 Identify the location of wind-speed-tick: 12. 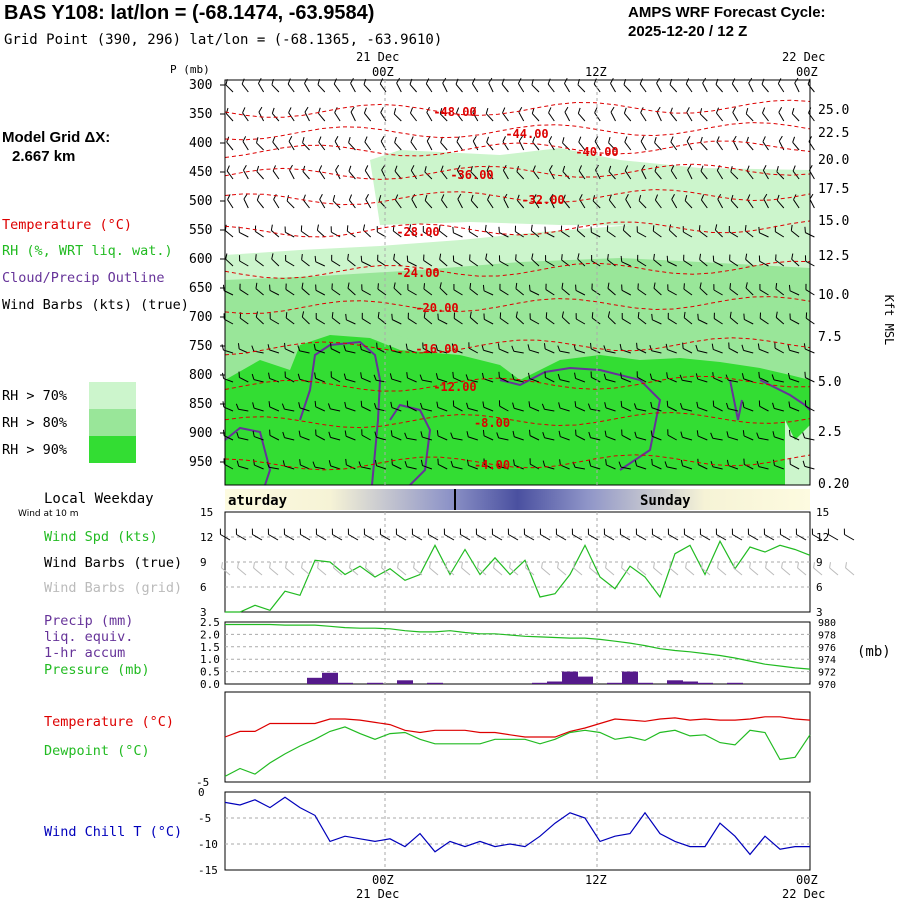
(206, 537).